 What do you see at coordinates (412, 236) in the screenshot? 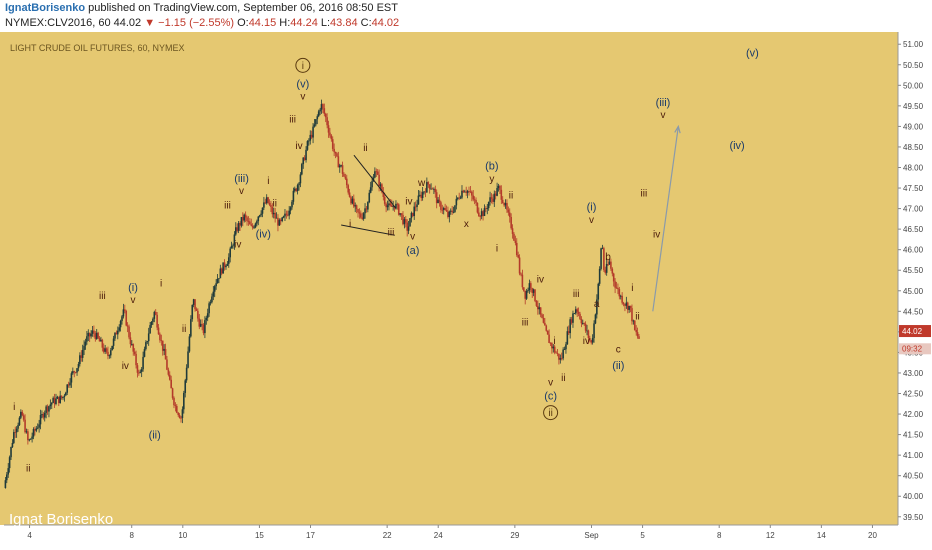
I see `wave-label: v` at bounding box center [412, 236].